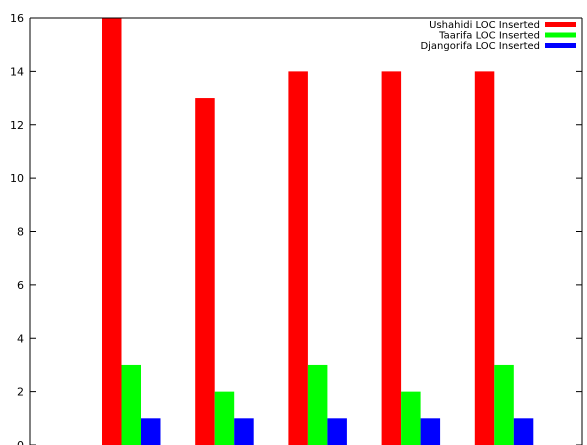 This screenshot has width=587, height=445. I want to click on y-tick-label-12: 12, so click(17, 125).